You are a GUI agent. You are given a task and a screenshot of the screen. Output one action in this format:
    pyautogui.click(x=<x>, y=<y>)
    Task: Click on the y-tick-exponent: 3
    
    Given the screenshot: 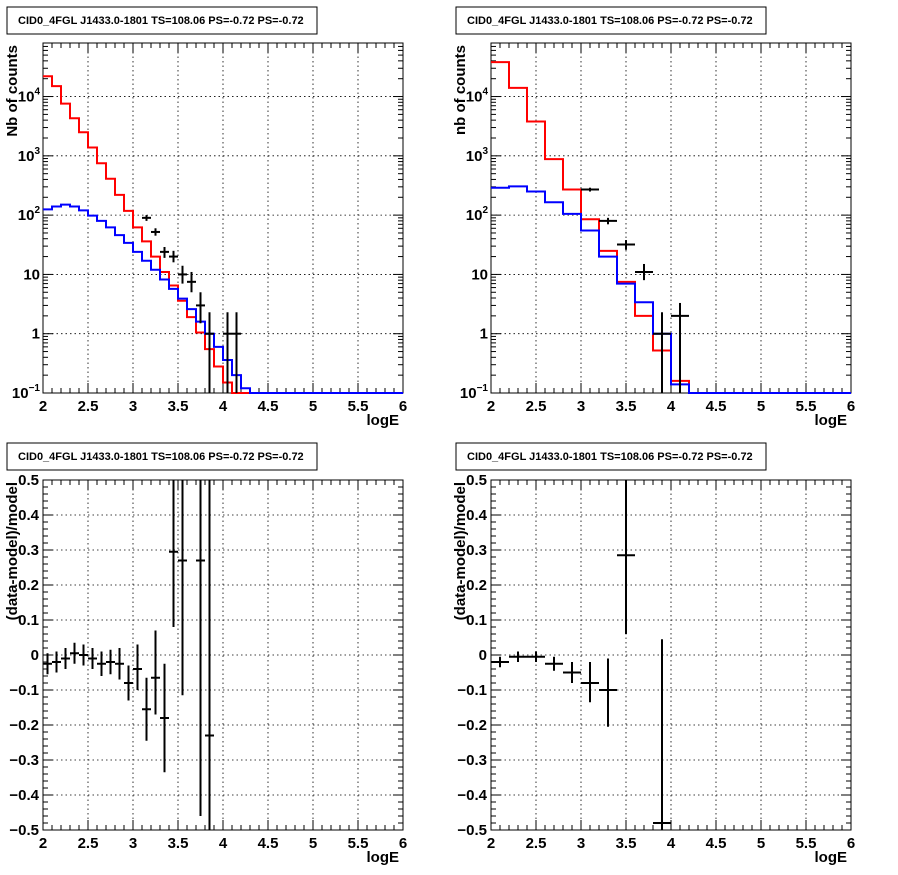 What is the action you would take?
    pyautogui.click(x=37, y=151)
    